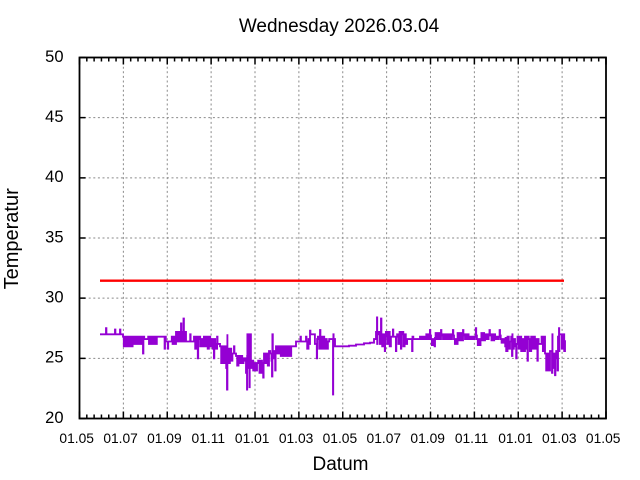  Describe the element at coordinates (54, 418) in the screenshot. I see `svg-text: 20` at that location.